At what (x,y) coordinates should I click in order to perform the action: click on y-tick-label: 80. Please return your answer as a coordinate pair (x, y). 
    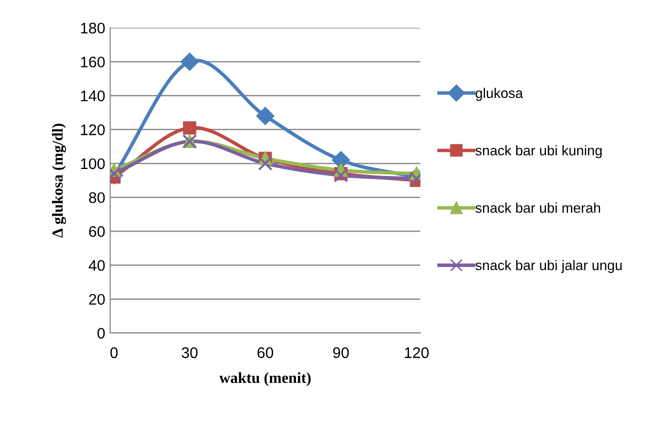
    Looking at the image, I should click on (97, 198).